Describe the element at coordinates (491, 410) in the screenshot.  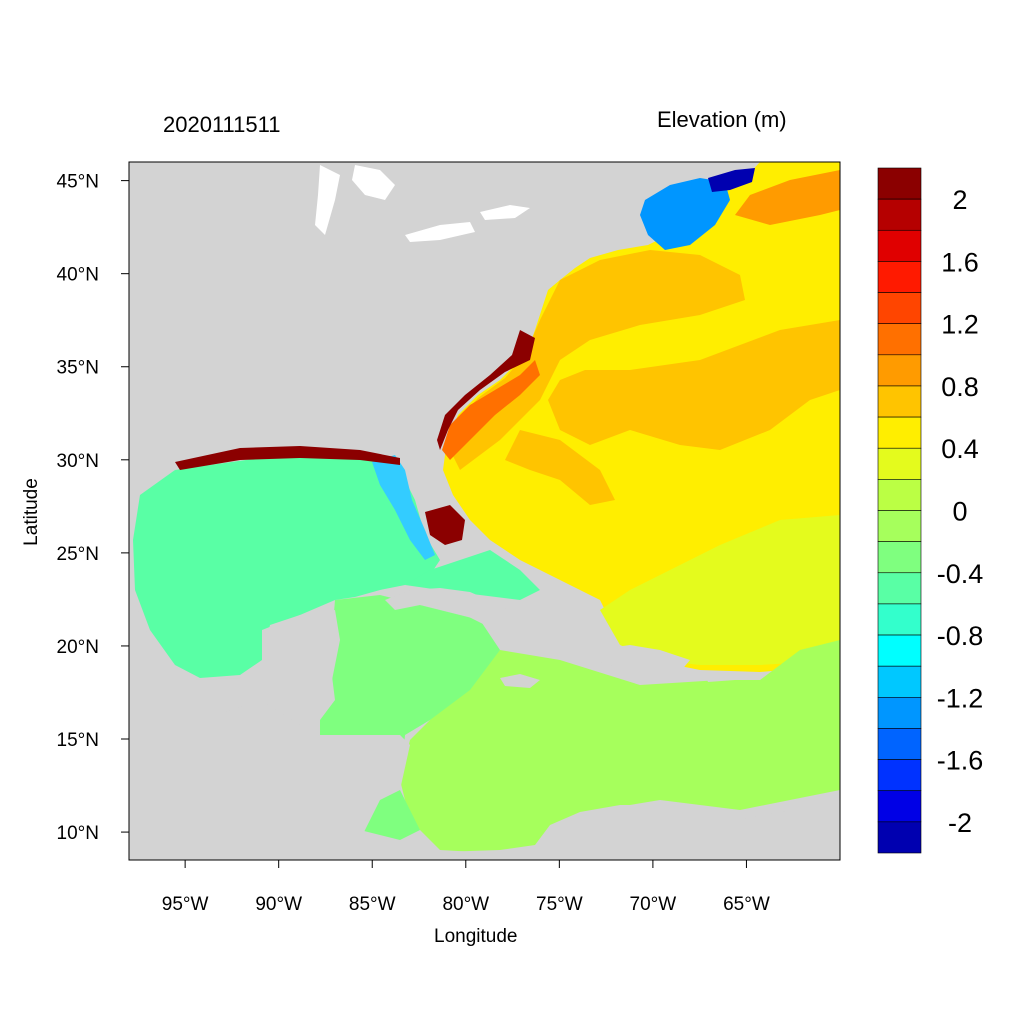
I see `atlantic-coastal-band` at that location.